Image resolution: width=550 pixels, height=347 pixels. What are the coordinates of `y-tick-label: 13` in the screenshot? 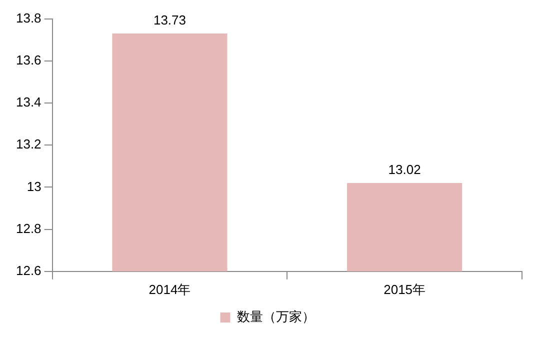 It's located at (34, 186).